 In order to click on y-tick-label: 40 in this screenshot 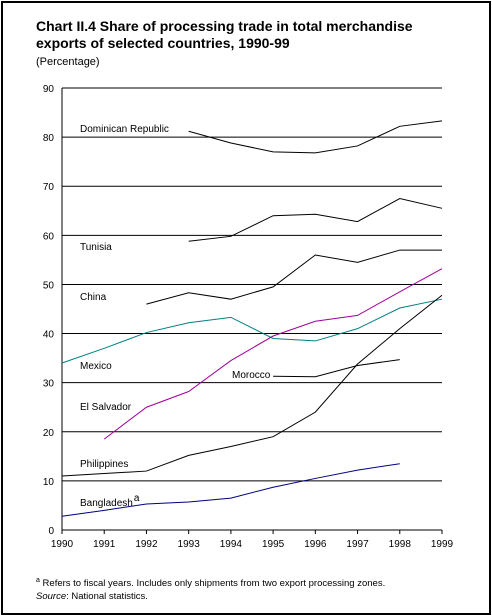, I will do `click(49, 335)`.